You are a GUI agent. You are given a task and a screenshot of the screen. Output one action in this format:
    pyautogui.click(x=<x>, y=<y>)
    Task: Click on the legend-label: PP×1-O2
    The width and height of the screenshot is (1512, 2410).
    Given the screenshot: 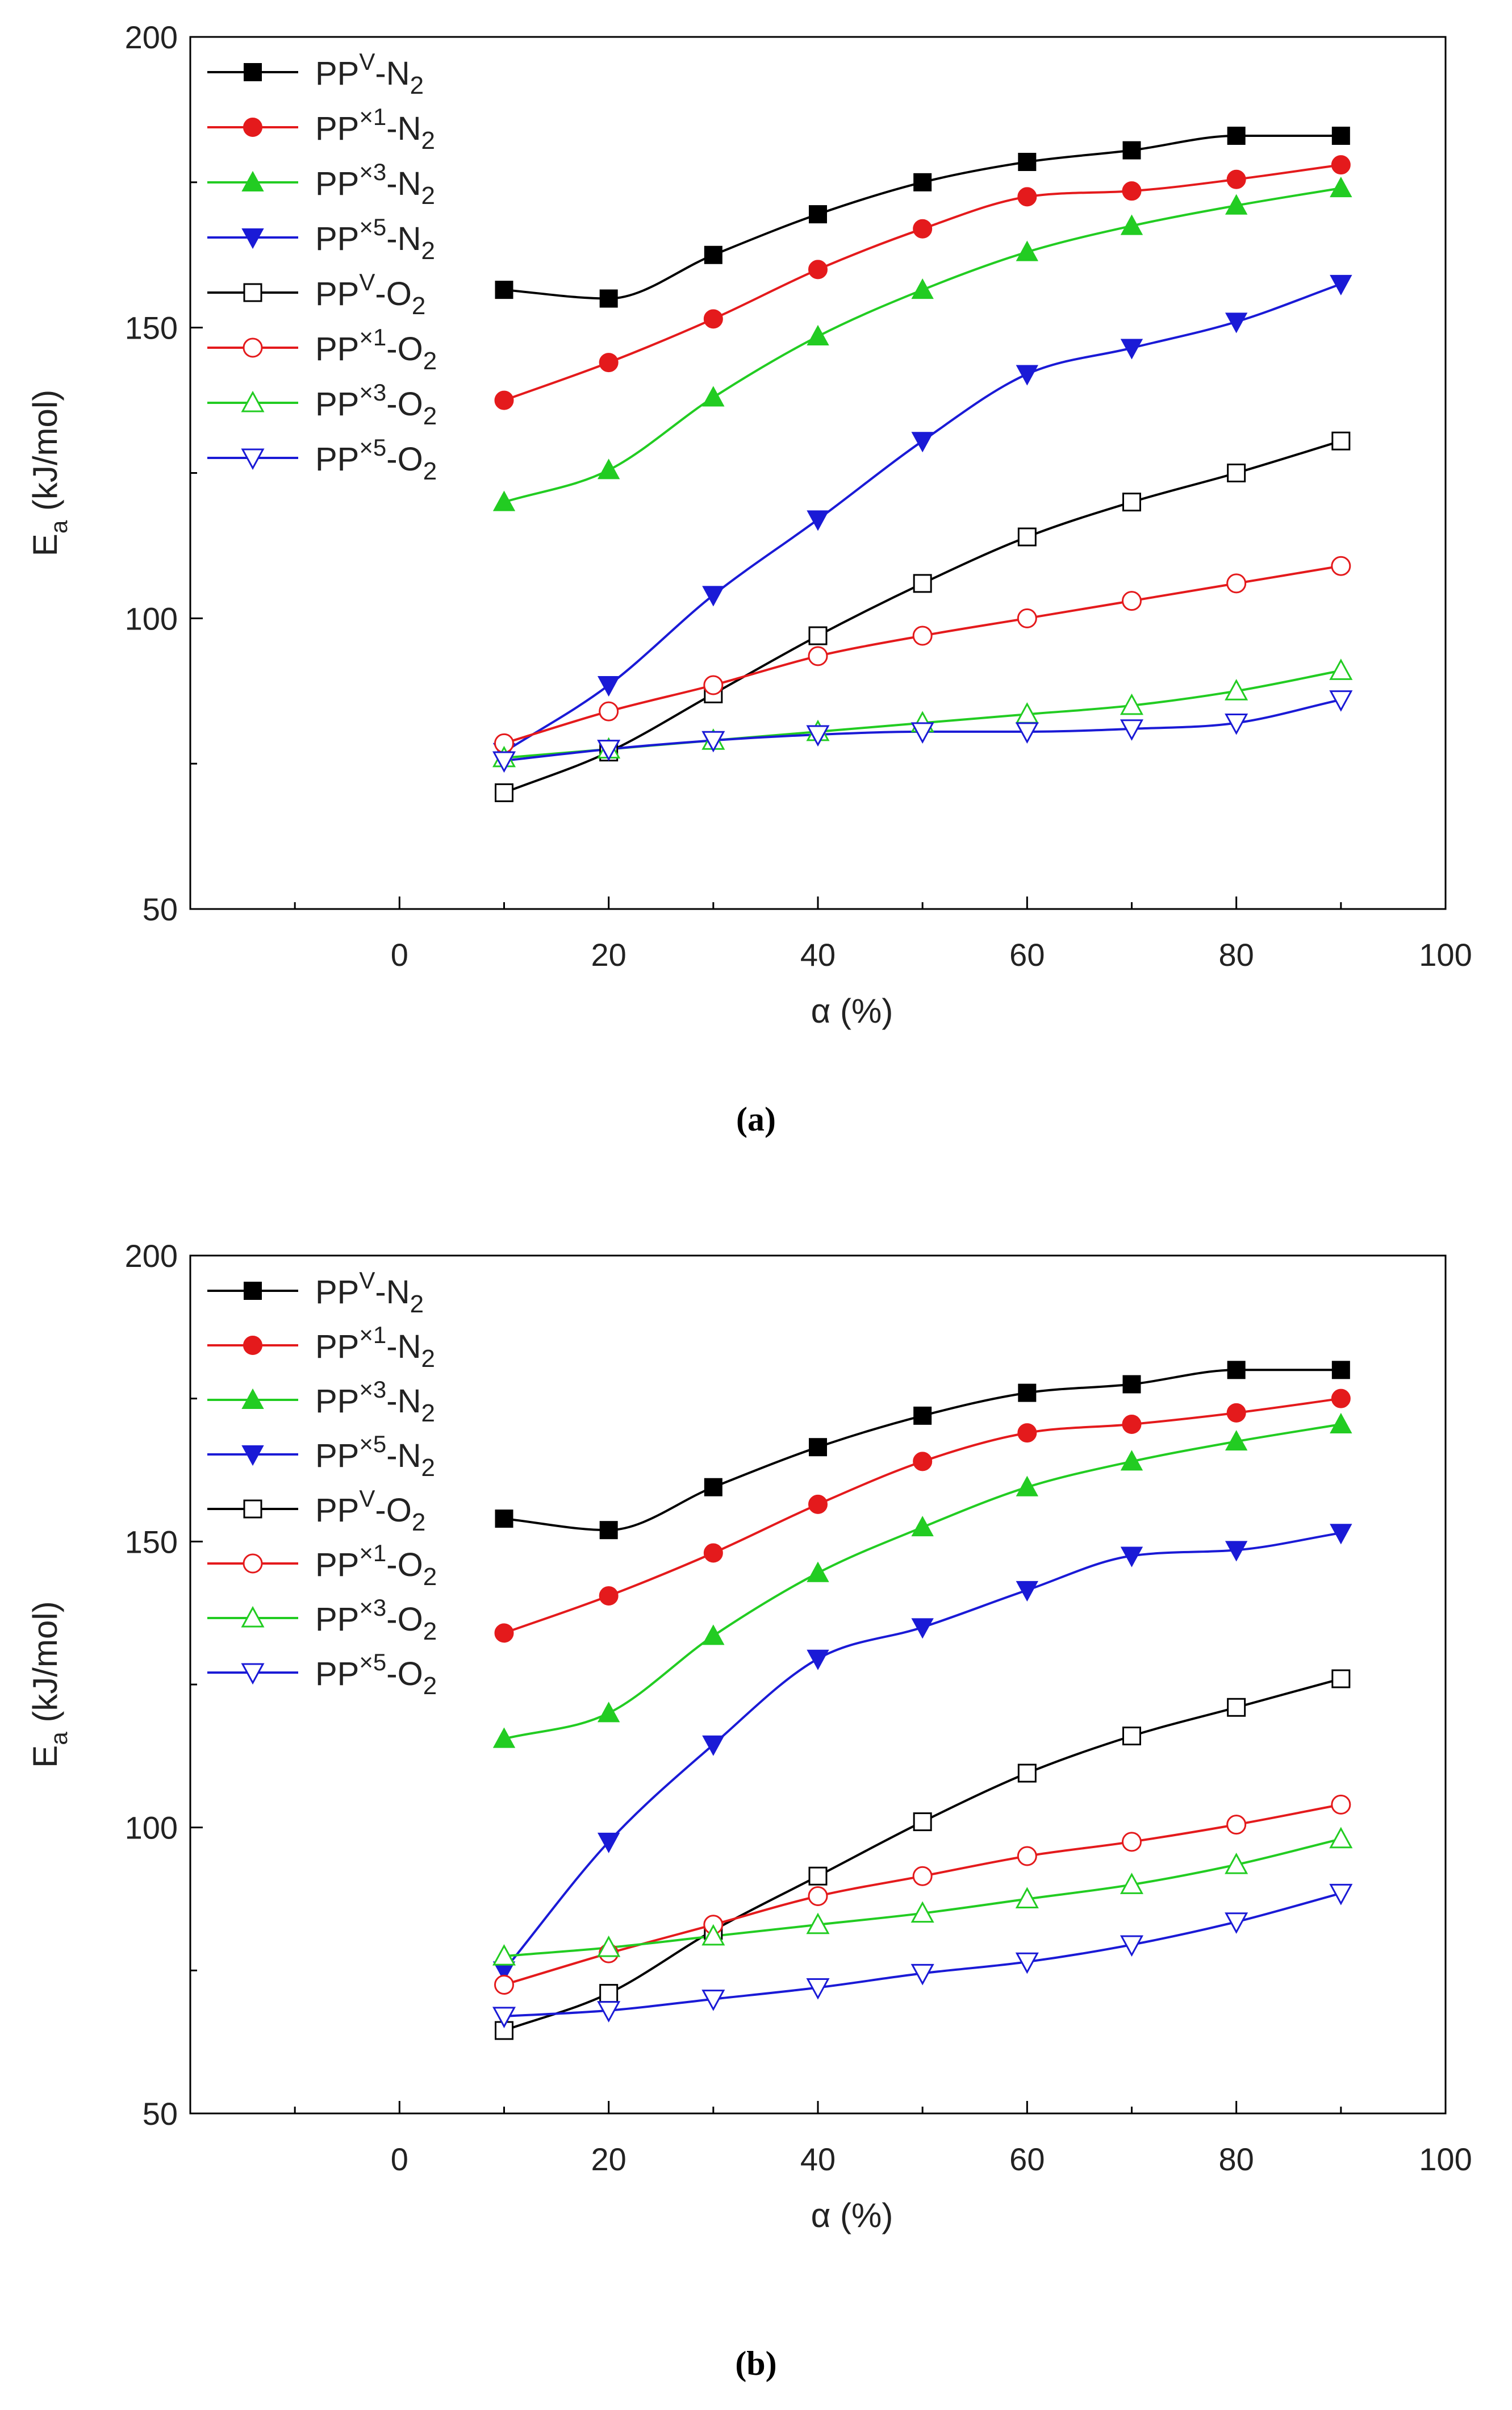 What is the action you would take?
    pyautogui.click(x=376, y=350)
    